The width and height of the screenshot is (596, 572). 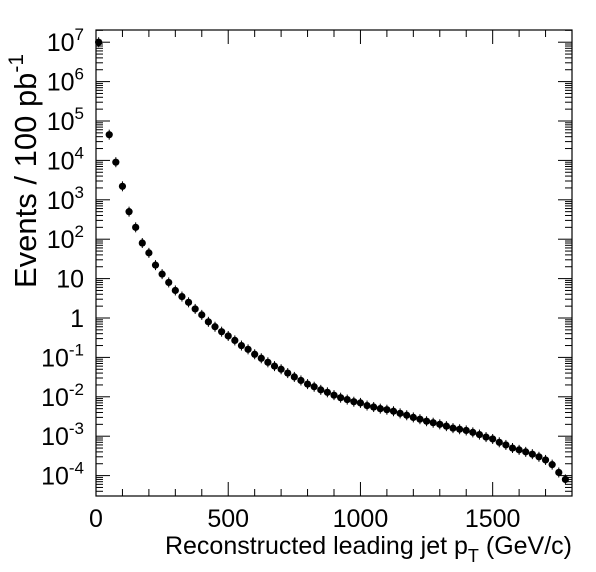 I want to click on x-axis-title: Reconstructed leading jet pT (GeV/c), so click(x=368, y=549).